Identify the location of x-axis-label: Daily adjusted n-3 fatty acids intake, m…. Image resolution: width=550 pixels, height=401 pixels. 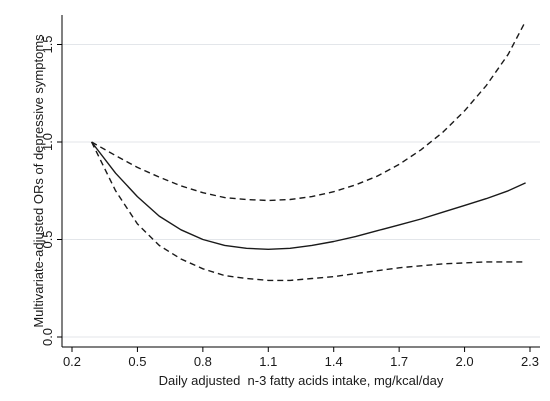
(301, 380).